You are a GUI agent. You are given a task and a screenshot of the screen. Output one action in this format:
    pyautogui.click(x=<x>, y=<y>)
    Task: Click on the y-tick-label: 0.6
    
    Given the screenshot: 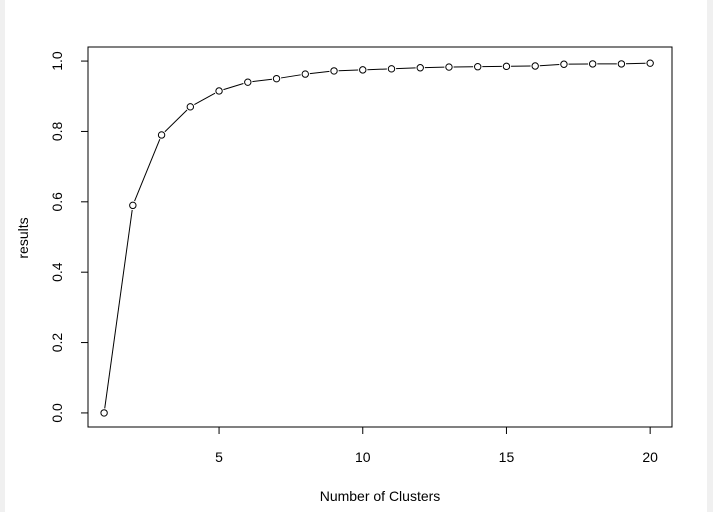 What is the action you would take?
    pyautogui.click(x=57, y=202)
    